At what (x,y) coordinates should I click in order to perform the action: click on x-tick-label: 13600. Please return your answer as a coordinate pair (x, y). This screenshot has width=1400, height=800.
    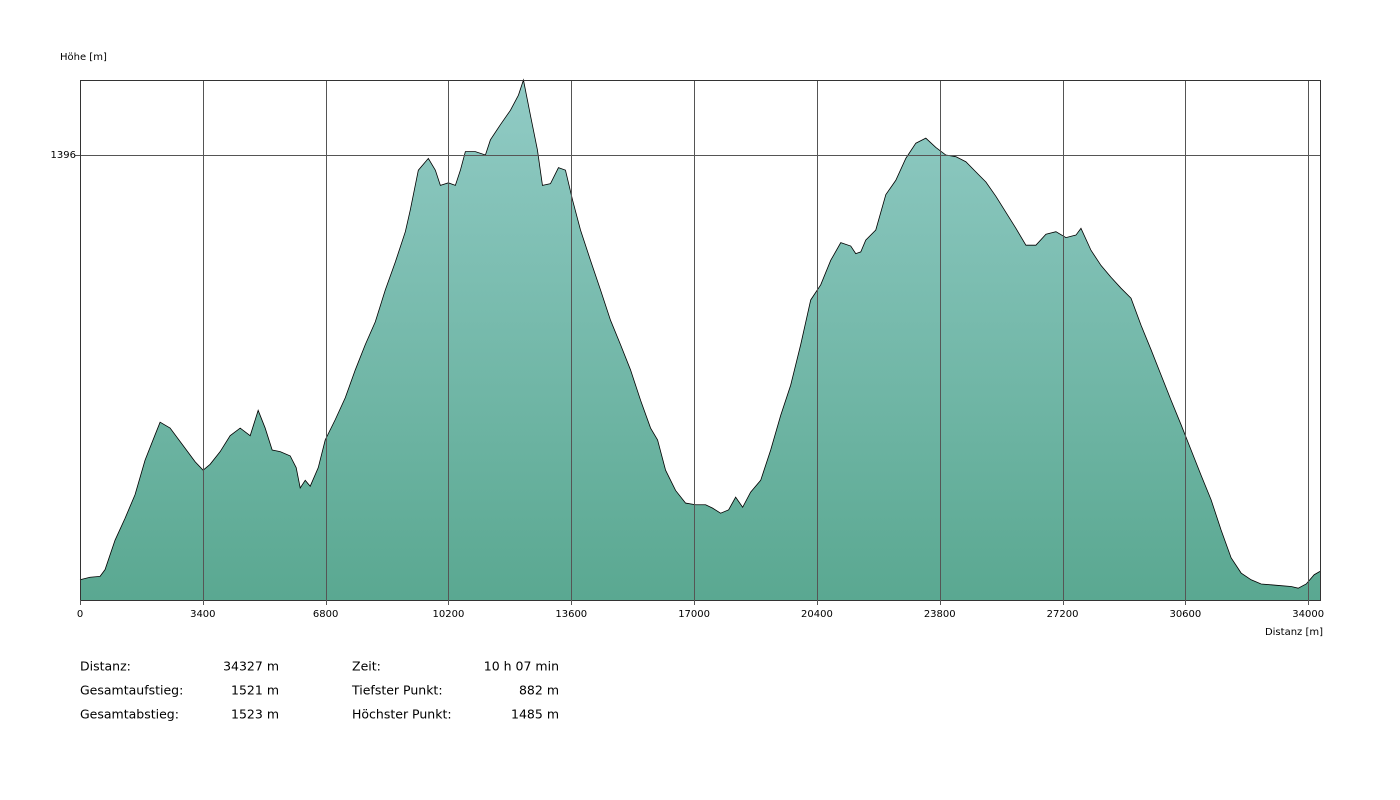
    Looking at the image, I should click on (571, 614).